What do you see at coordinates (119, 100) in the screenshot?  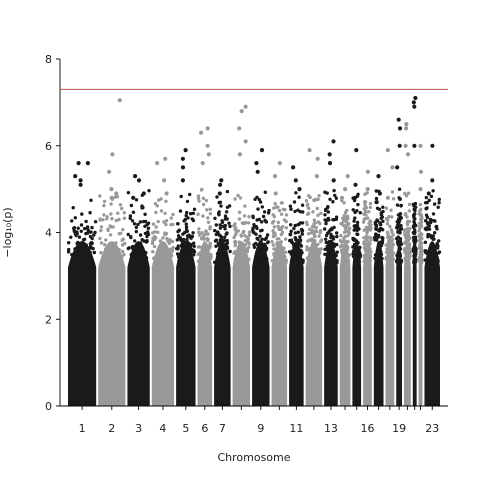 I see `isolated-point` at bounding box center [119, 100].